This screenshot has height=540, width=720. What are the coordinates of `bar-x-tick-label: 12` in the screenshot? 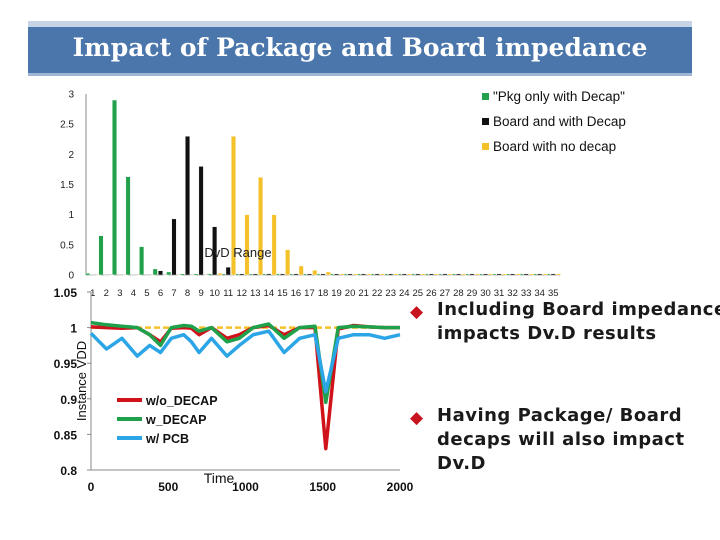 It's located at (241, 293).